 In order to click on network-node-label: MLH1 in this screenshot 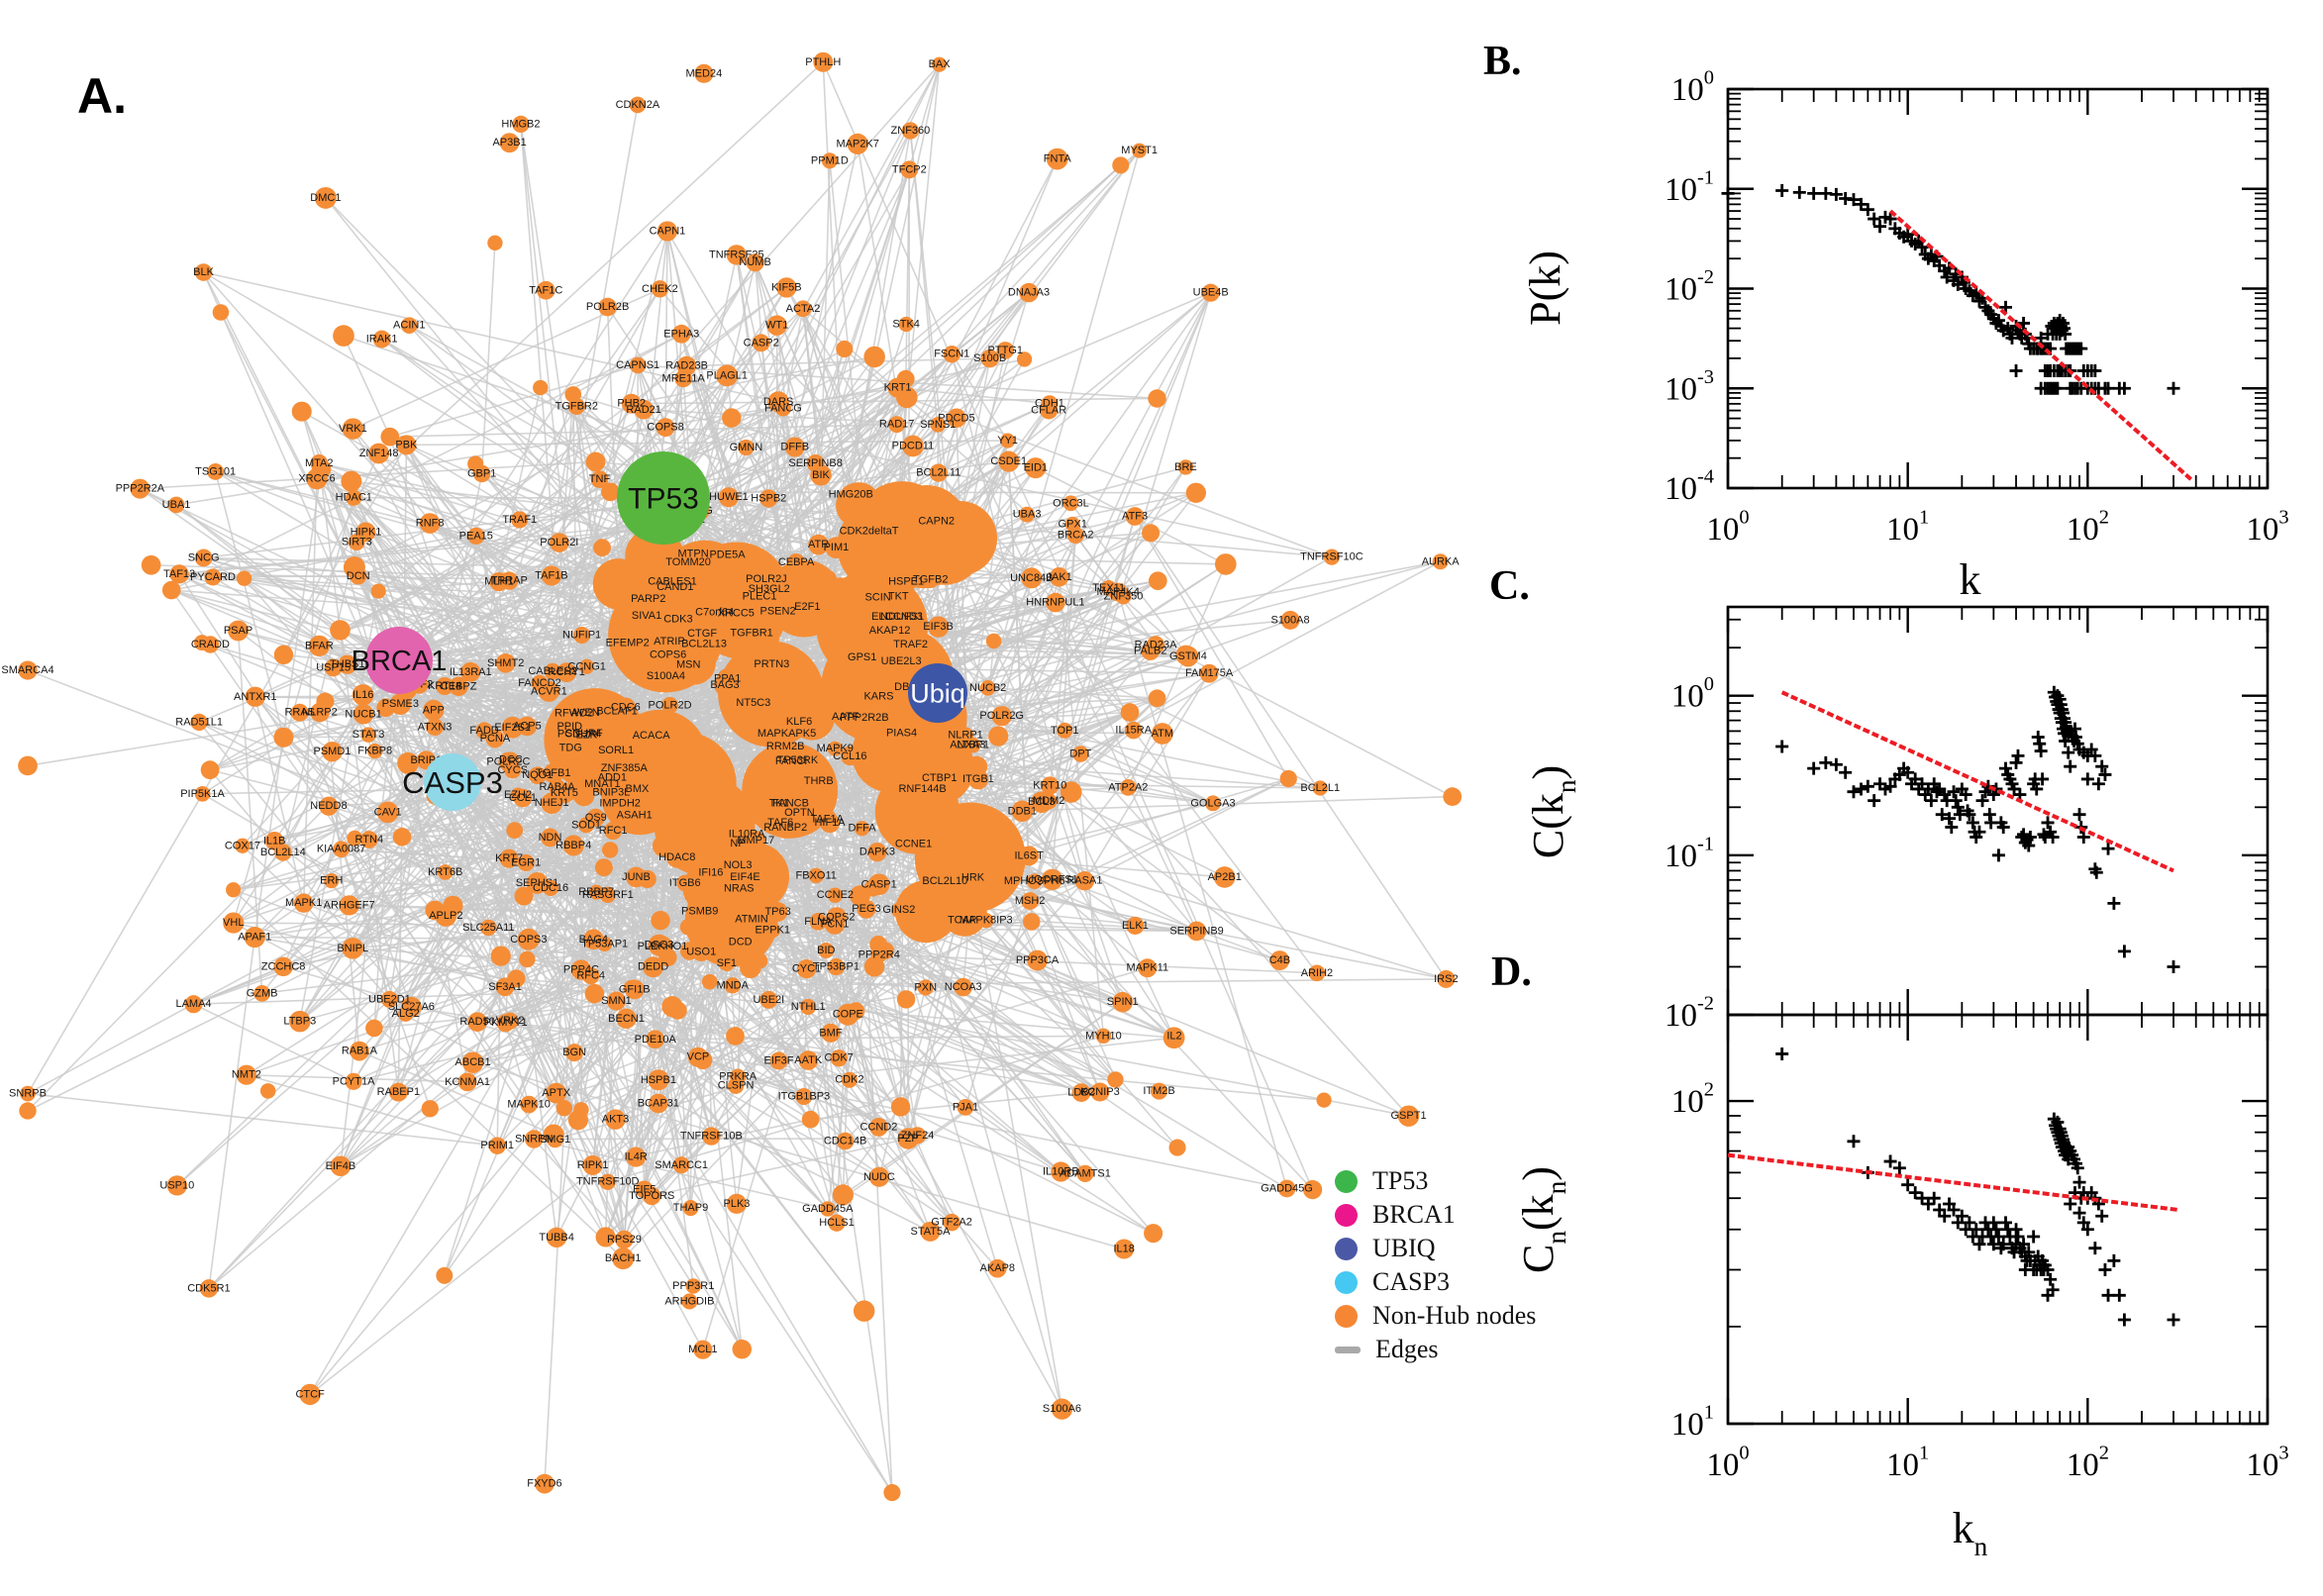, I will do `click(498, 582)`.